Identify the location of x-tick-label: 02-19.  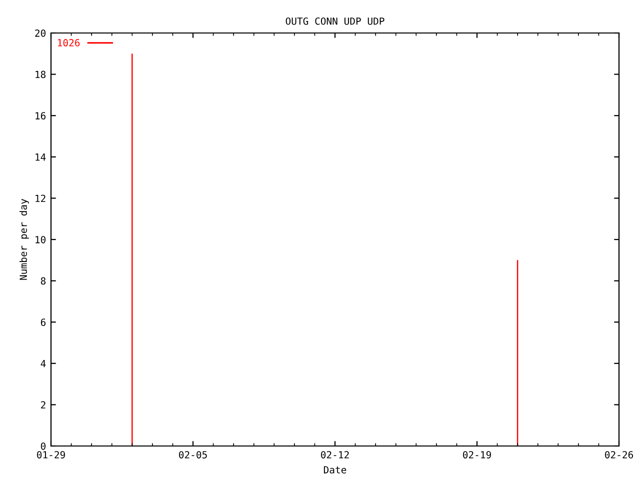
(477, 454).